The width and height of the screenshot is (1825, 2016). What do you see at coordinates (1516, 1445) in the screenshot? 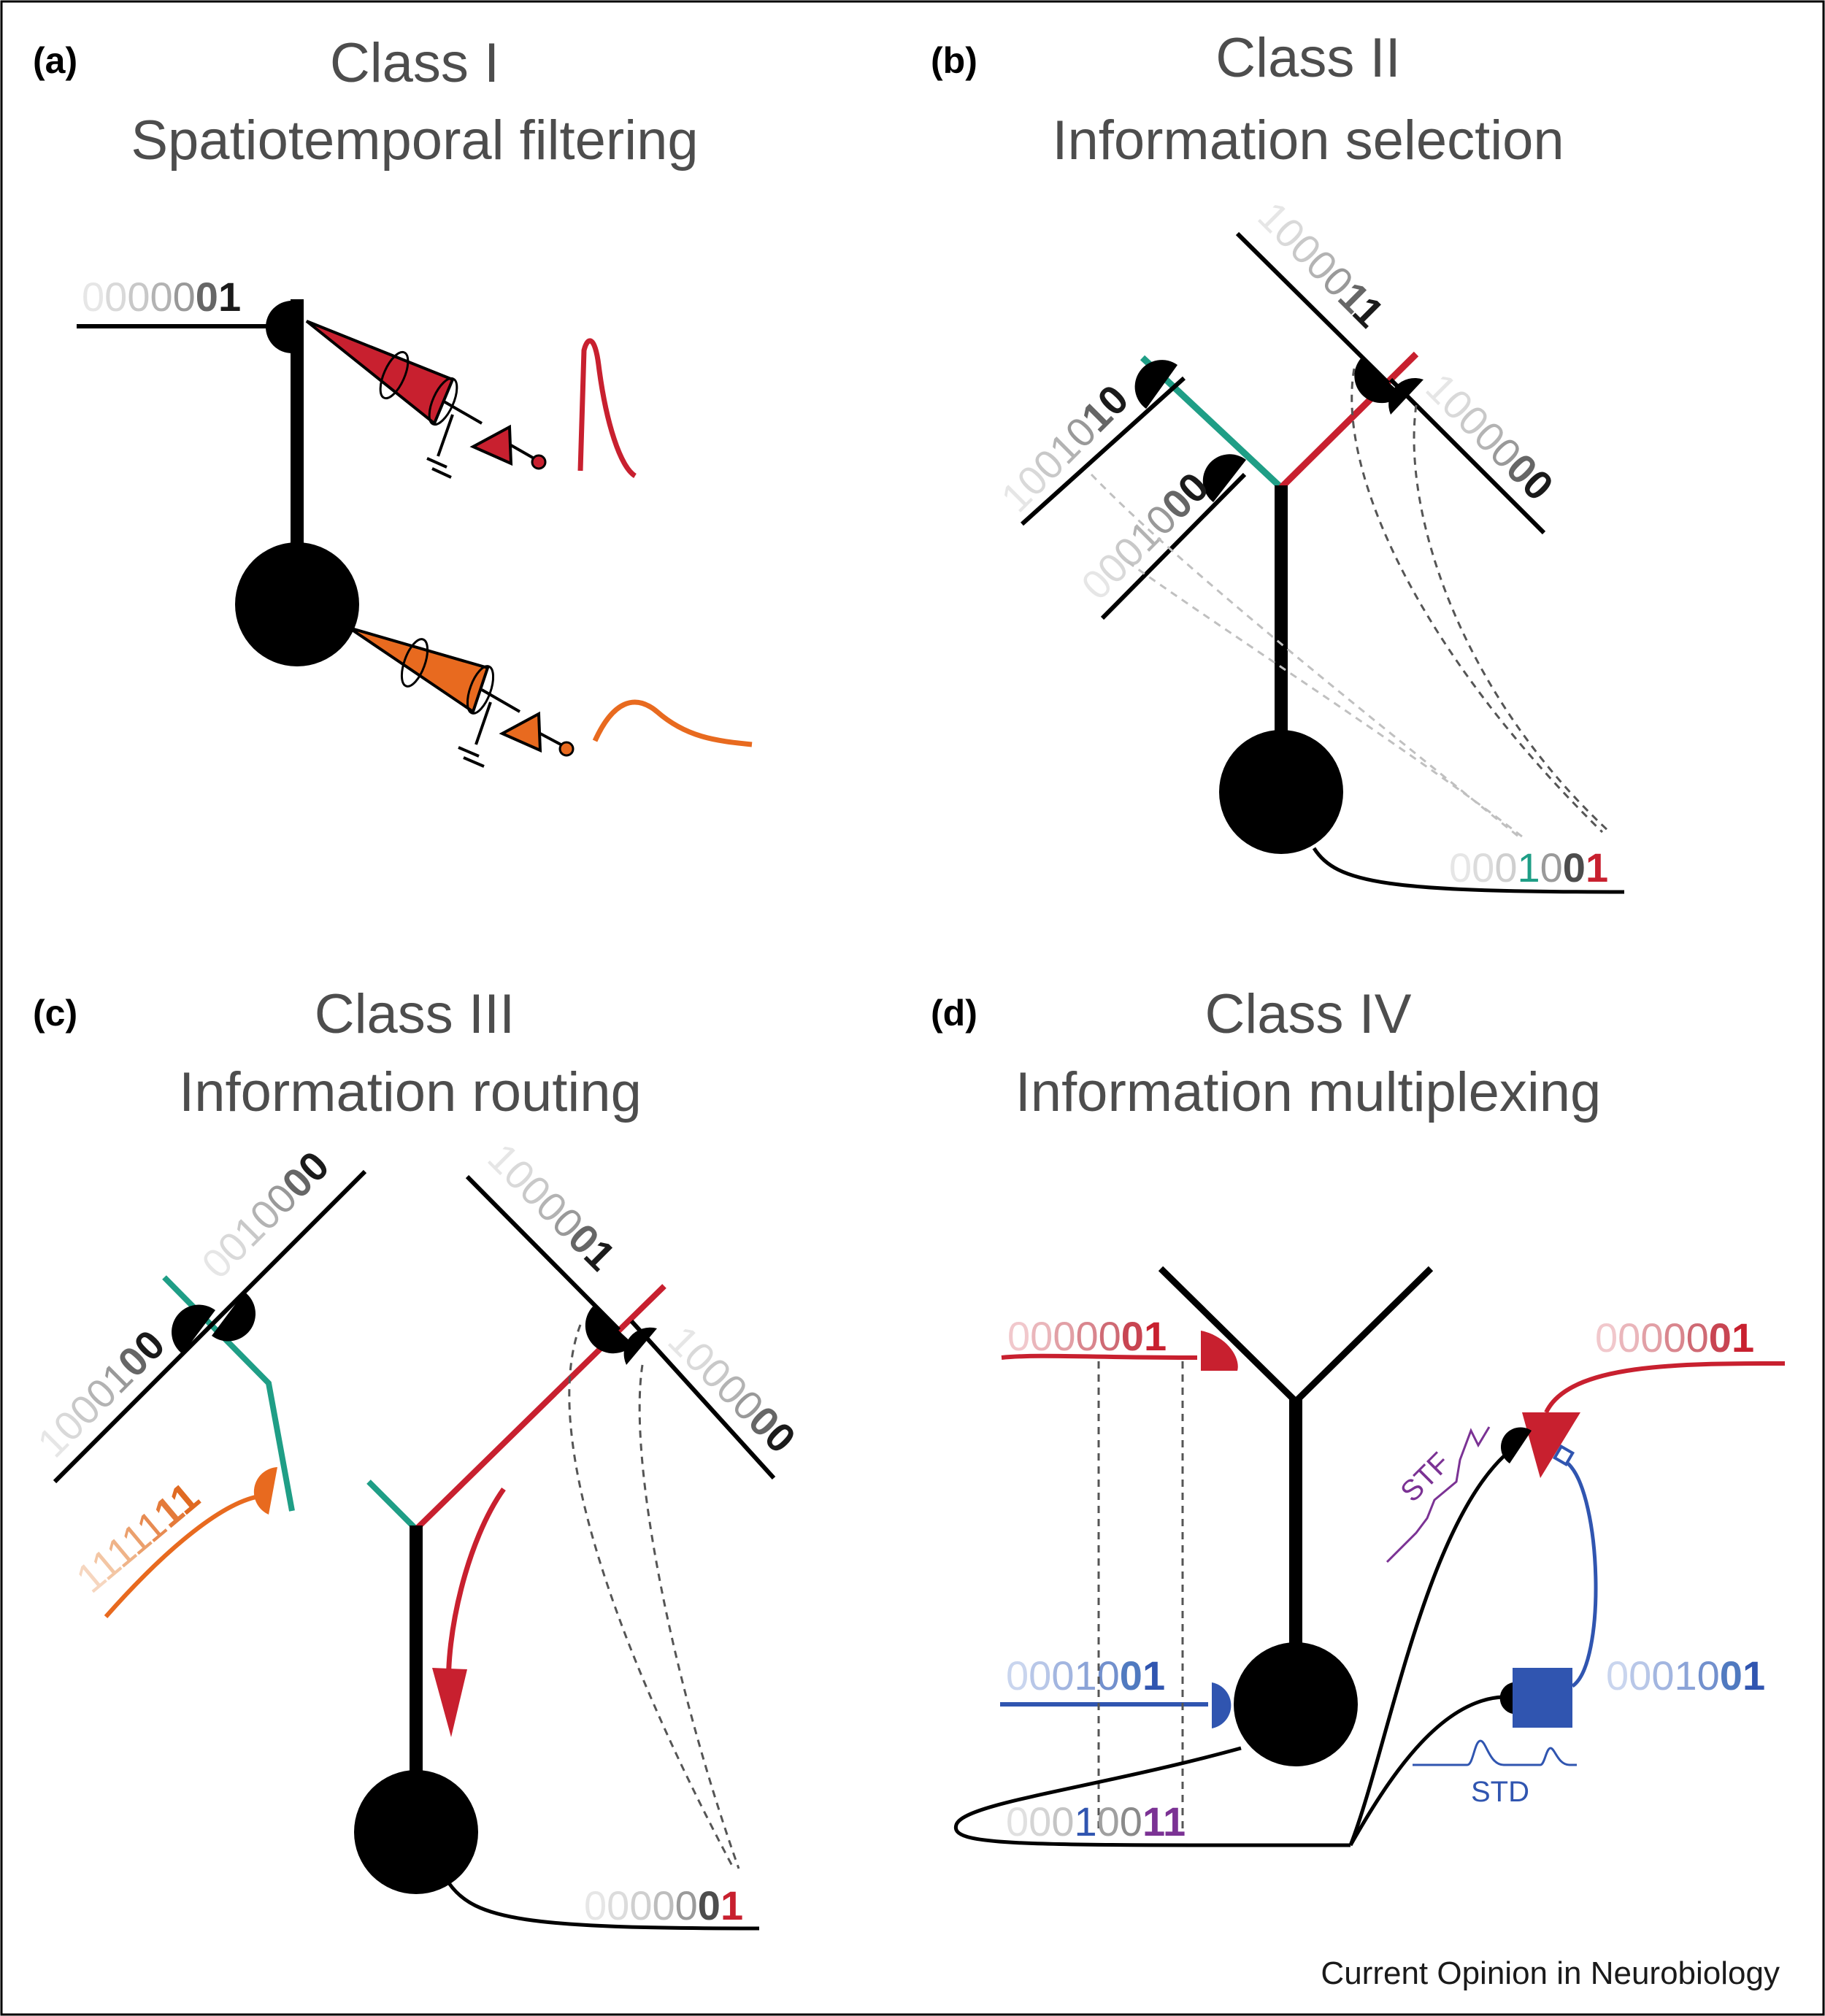
I see `panel-d-synapse-triangle` at bounding box center [1516, 1445].